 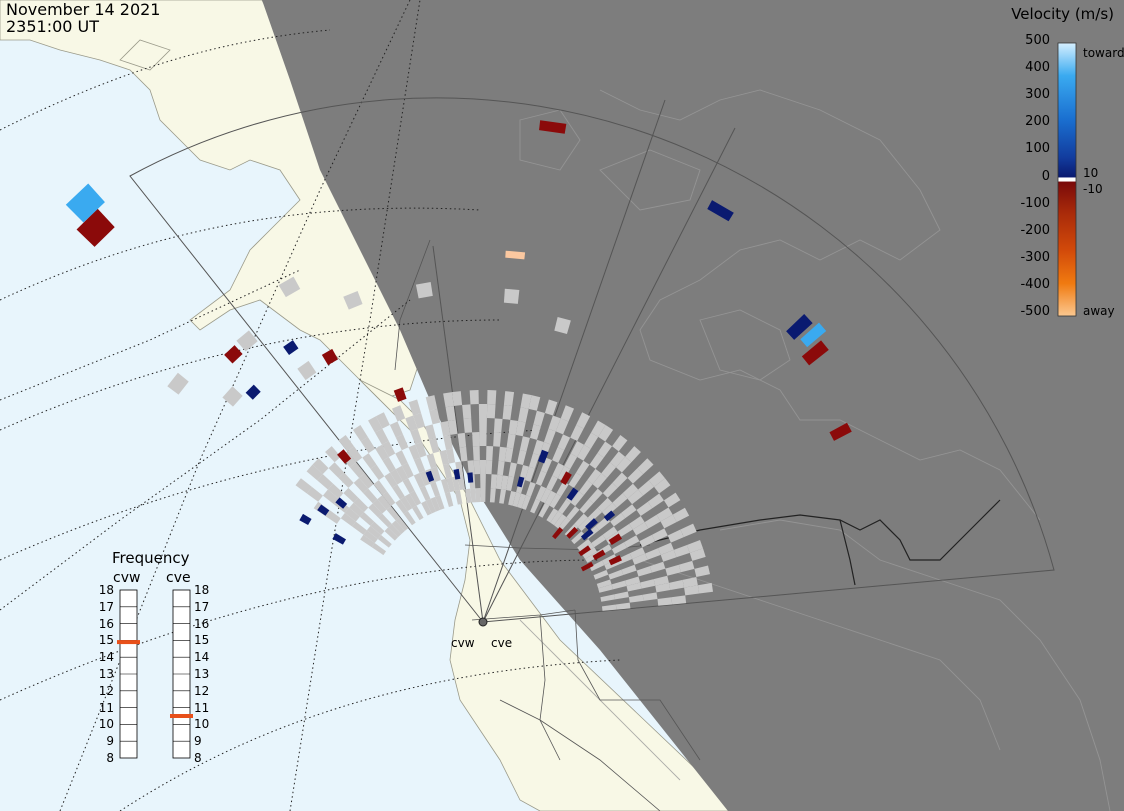 What do you see at coordinates (202, 606) in the screenshot?
I see `frequency-scale-label: 17` at bounding box center [202, 606].